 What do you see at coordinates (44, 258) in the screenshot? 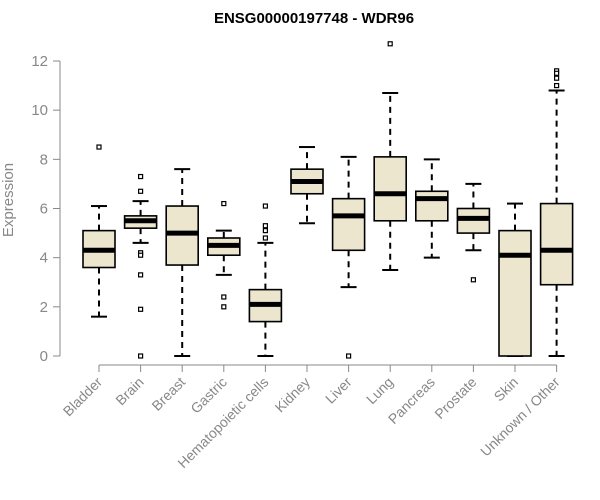
I see `y-tick-label-4: 4` at bounding box center [44, 258].